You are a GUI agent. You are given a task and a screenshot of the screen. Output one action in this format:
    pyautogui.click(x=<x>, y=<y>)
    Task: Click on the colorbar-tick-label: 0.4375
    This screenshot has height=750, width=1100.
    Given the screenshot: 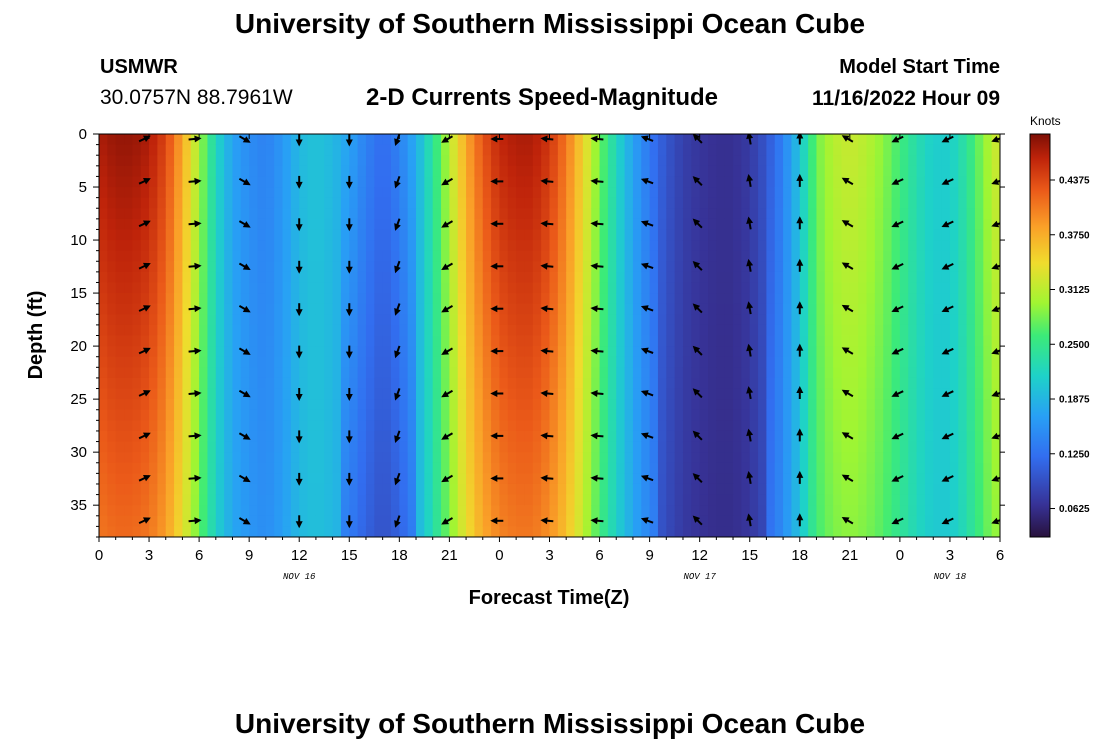 What is the action you would take?
    pyautogui.click(x=1074, y=180)
    